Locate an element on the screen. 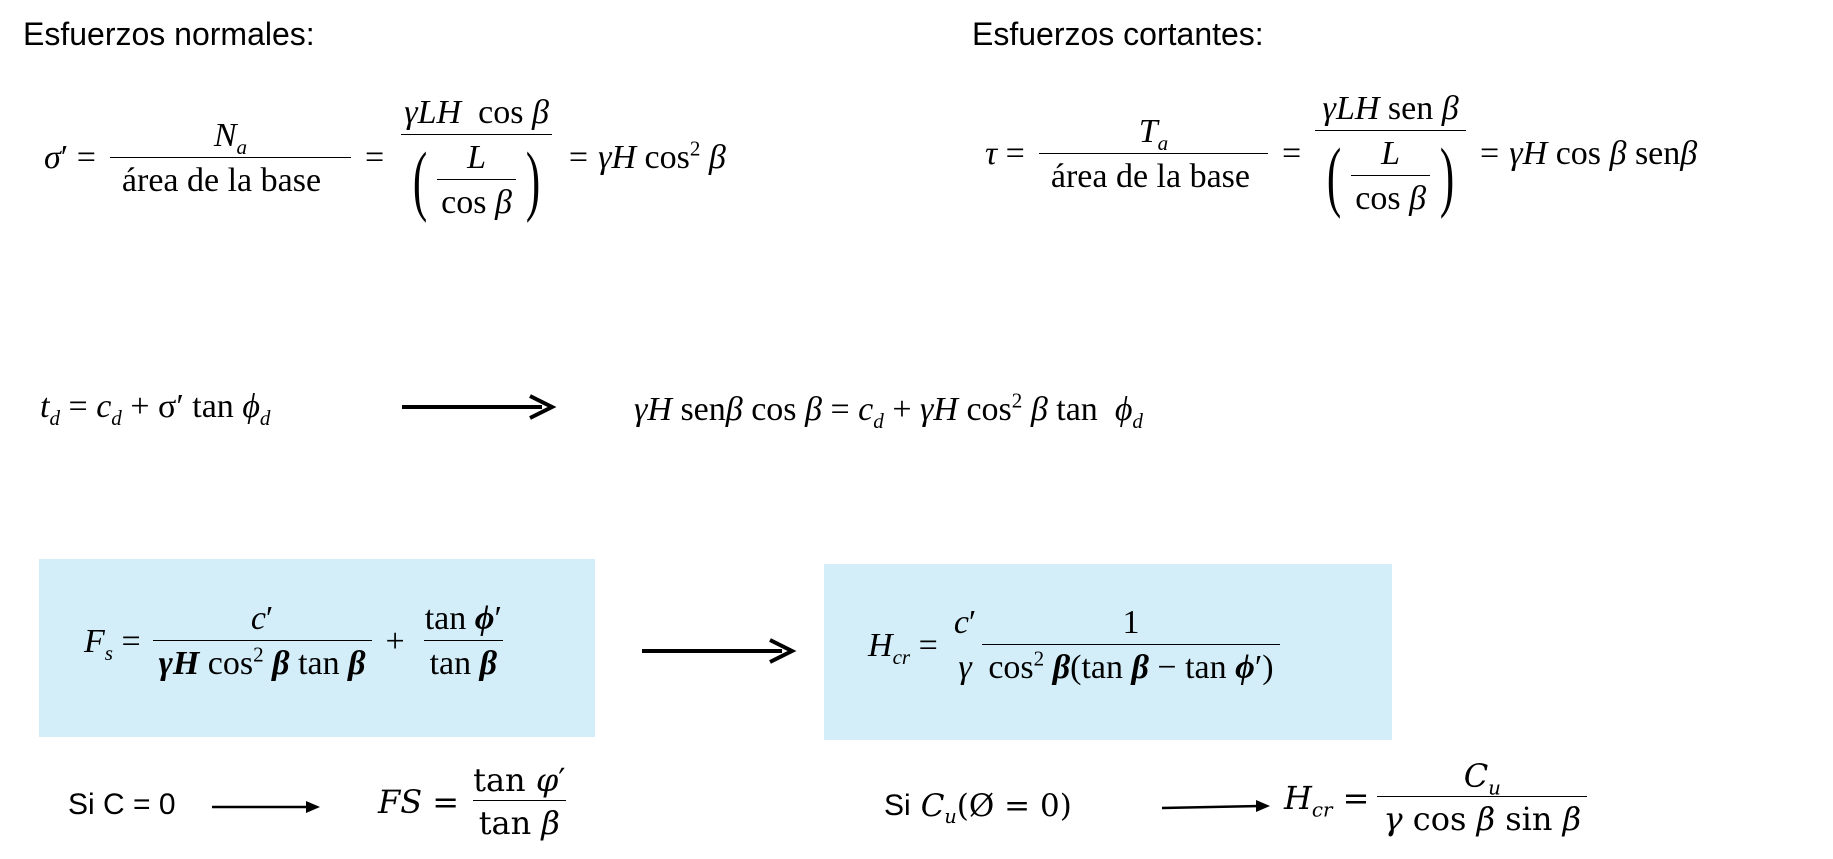  equilibrium-equation: γH senβ cos β = cd + γH cos2 β tan ϕd is located at coordinates (888, 410).